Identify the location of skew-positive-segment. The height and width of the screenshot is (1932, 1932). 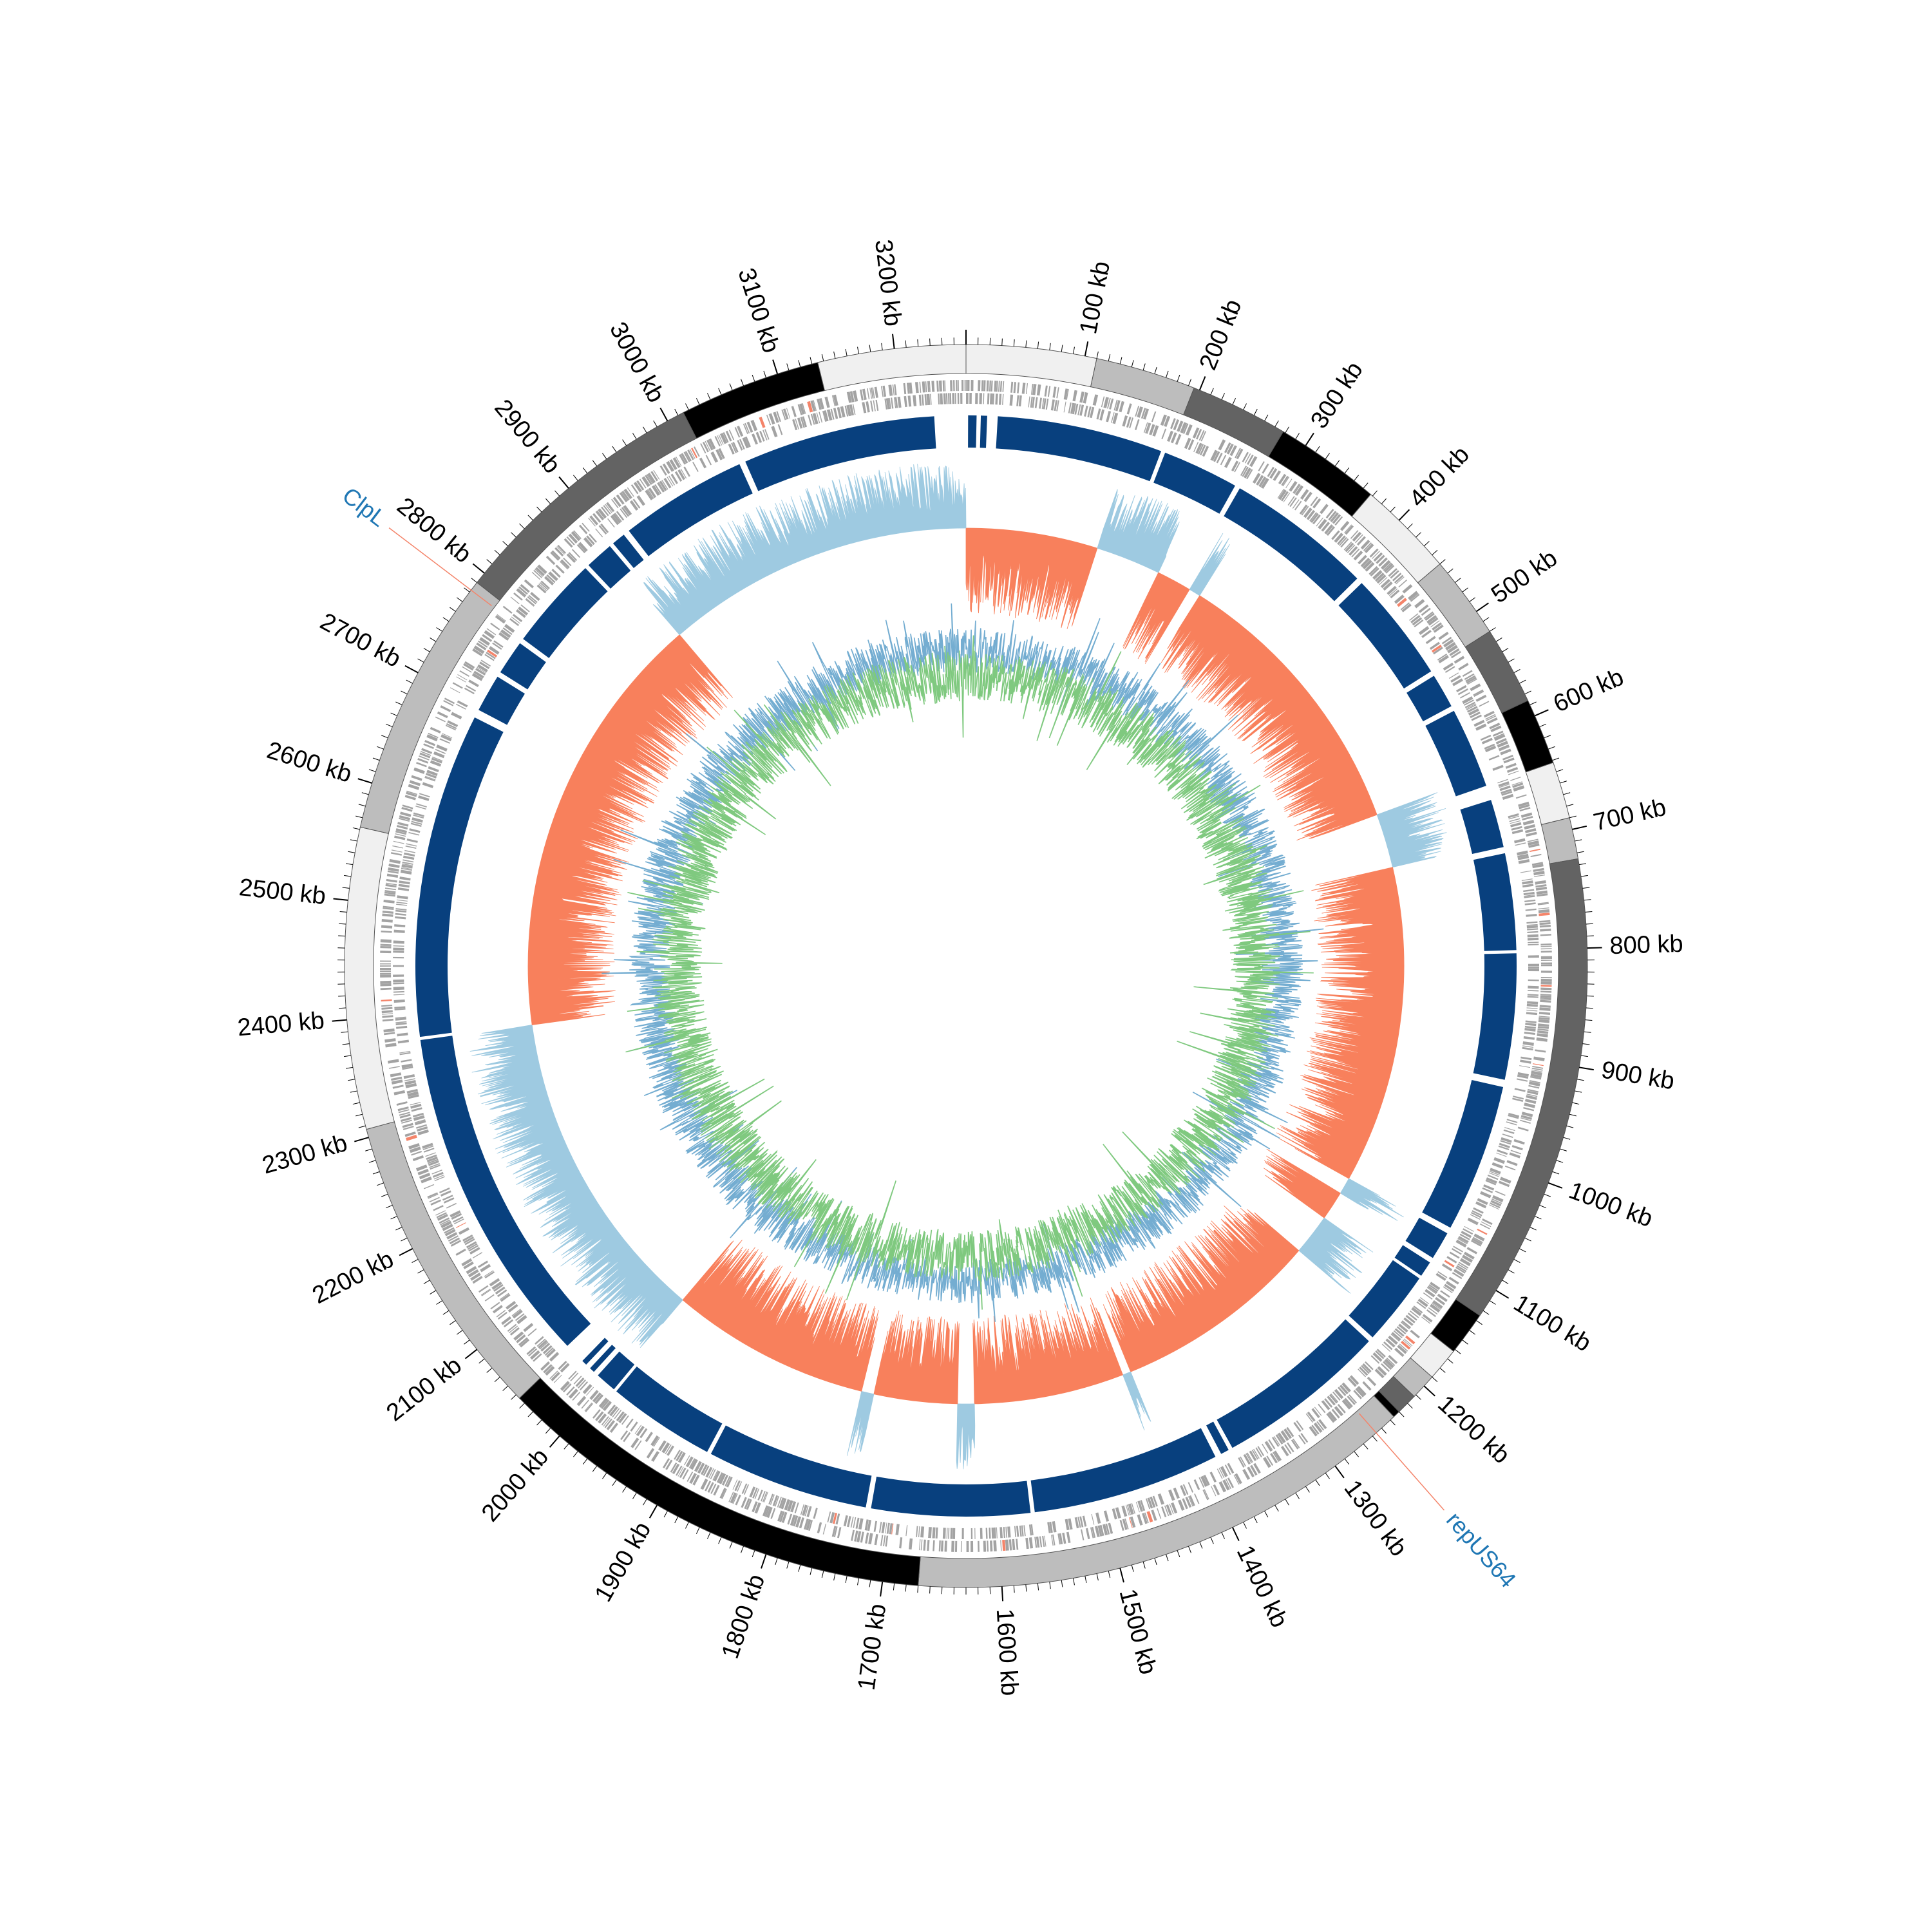
(1269, 718).